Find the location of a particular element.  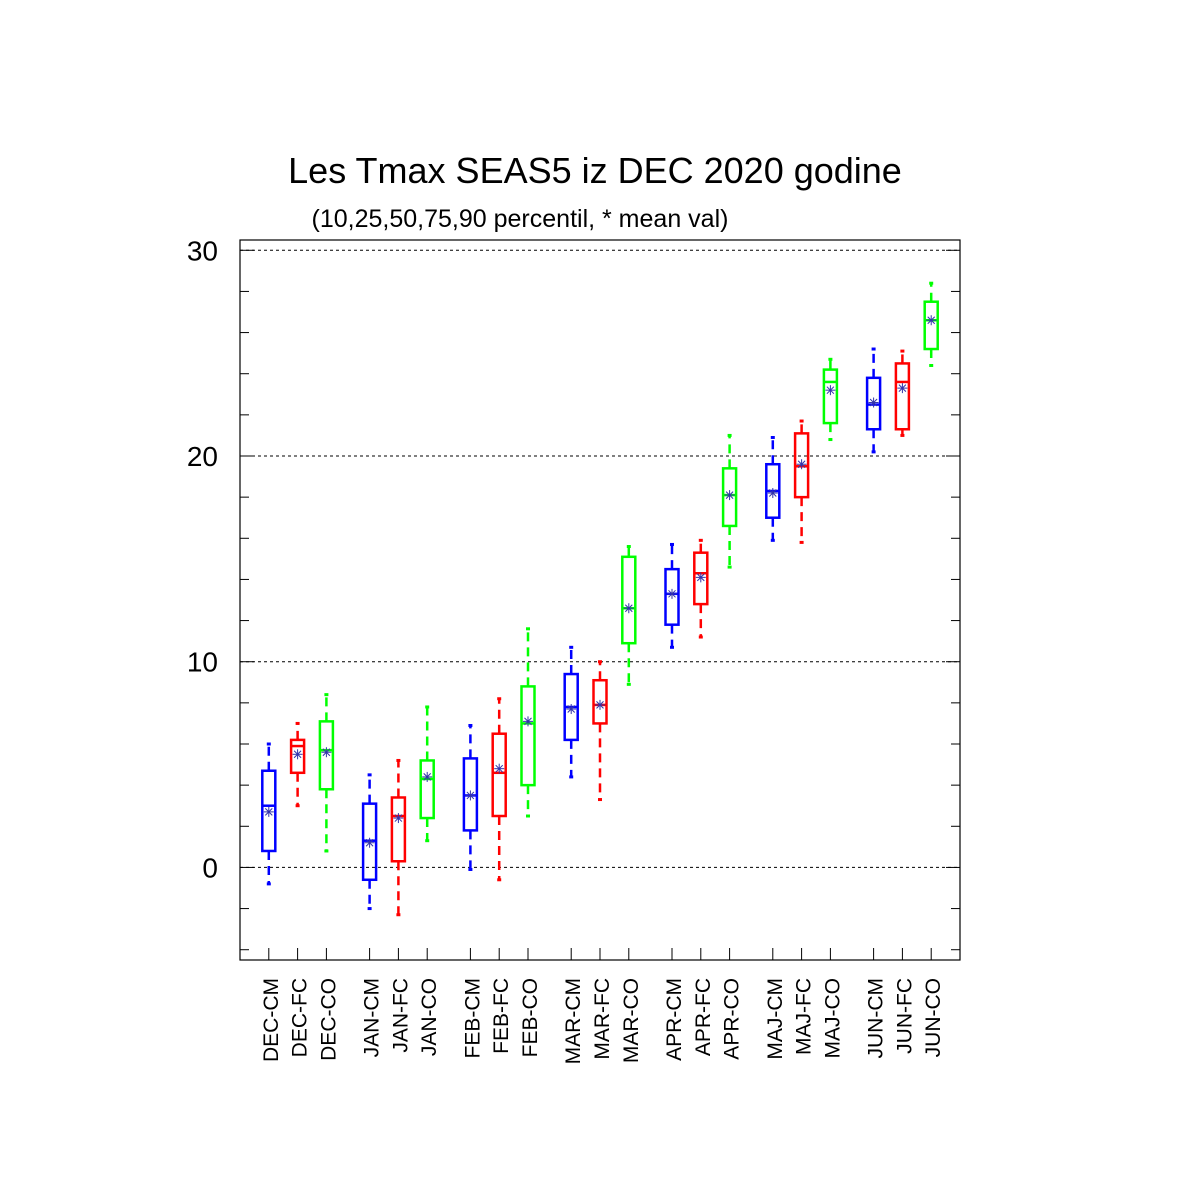

x-tick-label: MAR-CO is located at coordinates (631, 1020).